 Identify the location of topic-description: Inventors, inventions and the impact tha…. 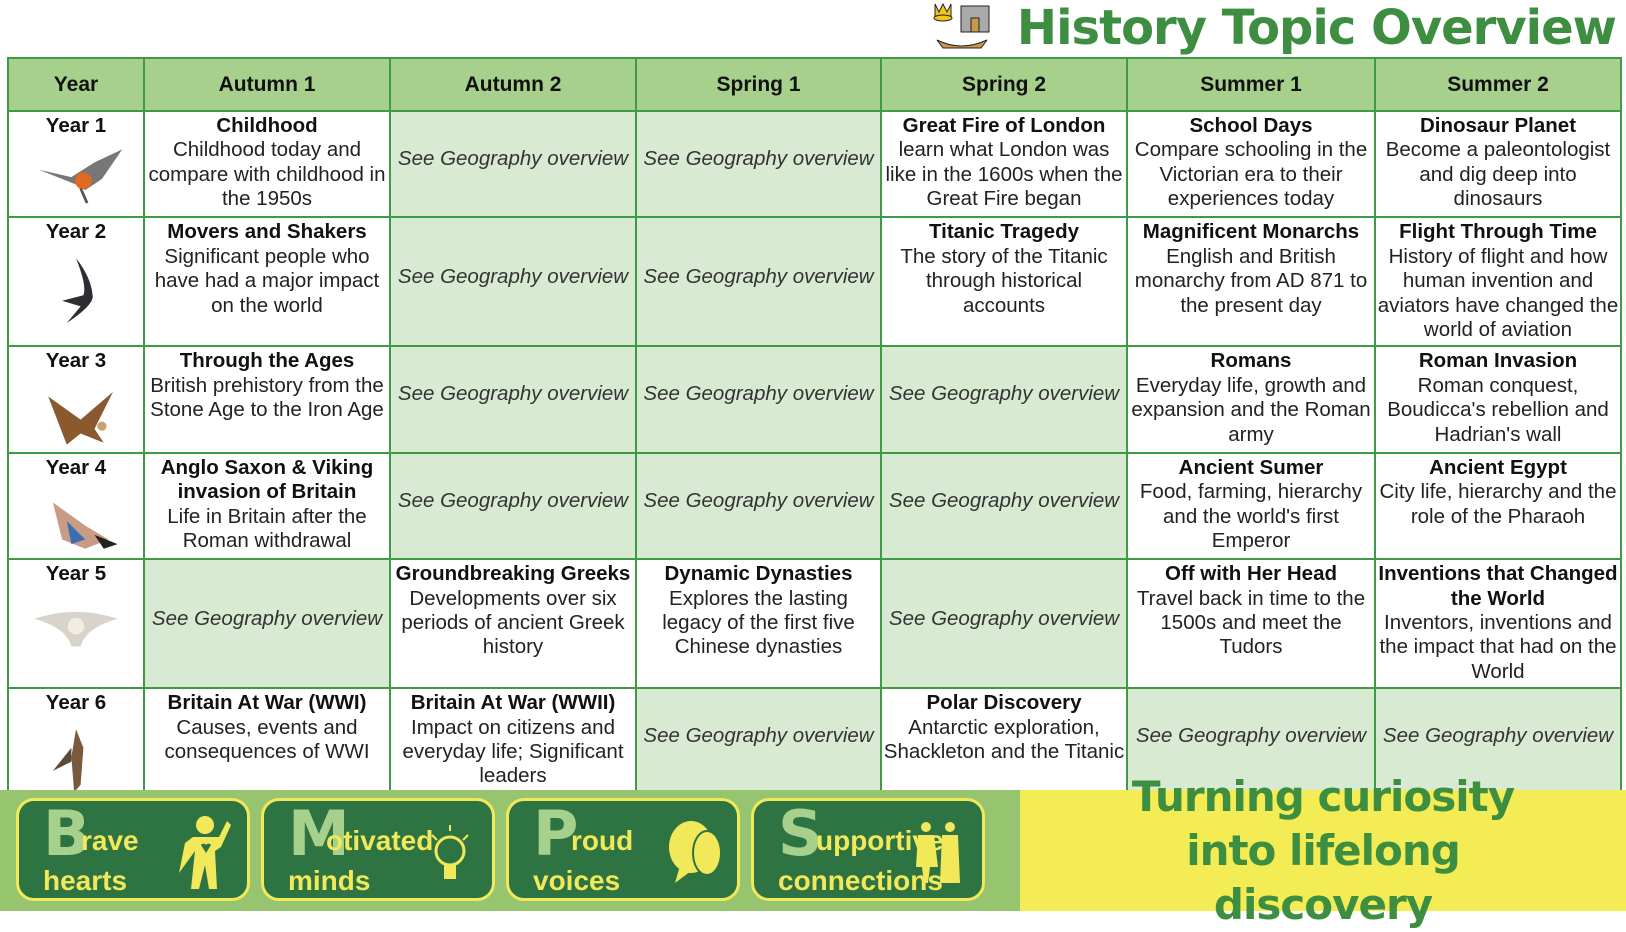
(1498, 647).